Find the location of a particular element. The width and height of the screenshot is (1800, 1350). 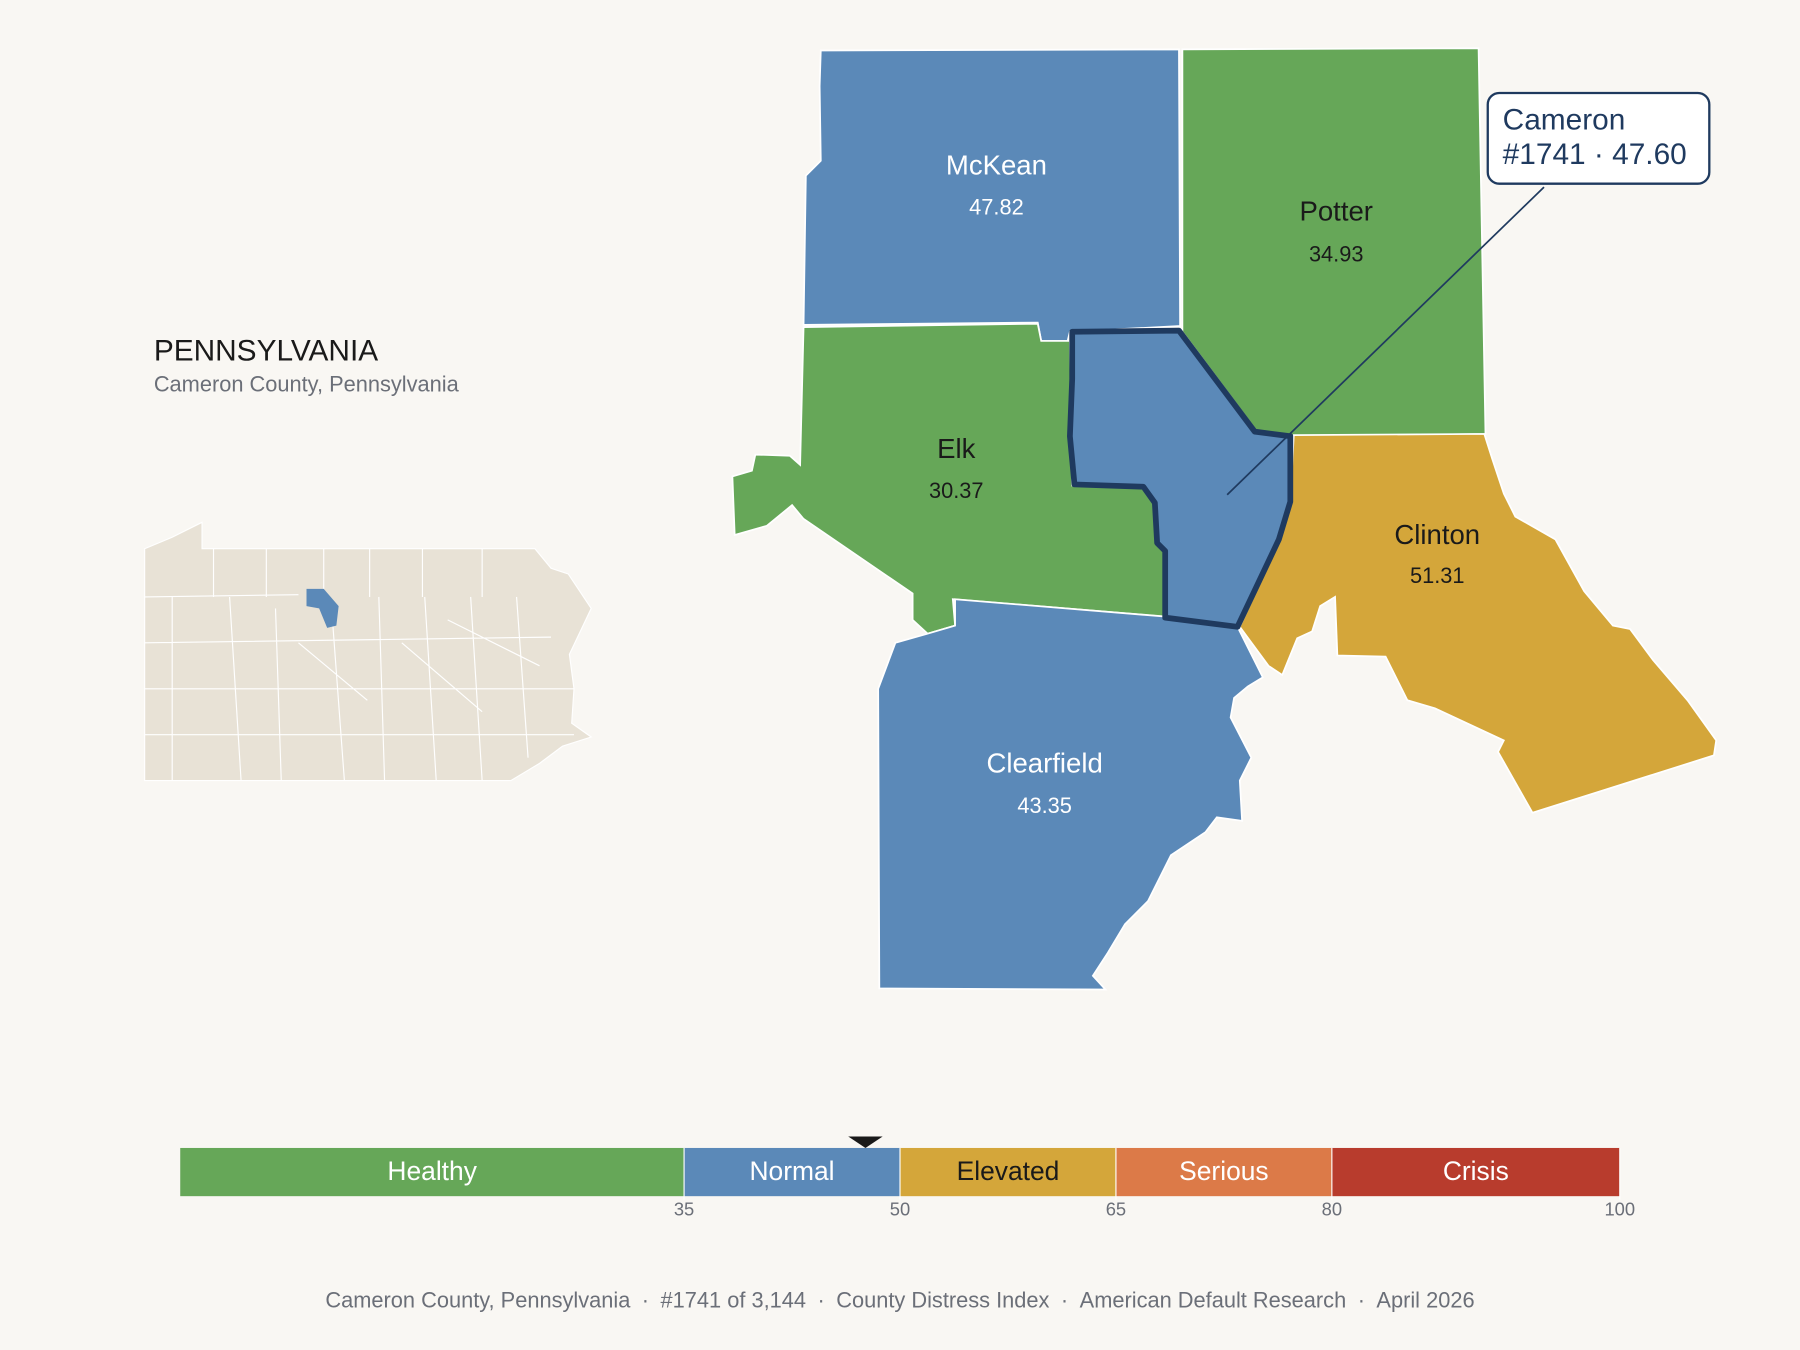

footer-item: Cameron County, Pennsylvania is located at coordinates (478, 1300).